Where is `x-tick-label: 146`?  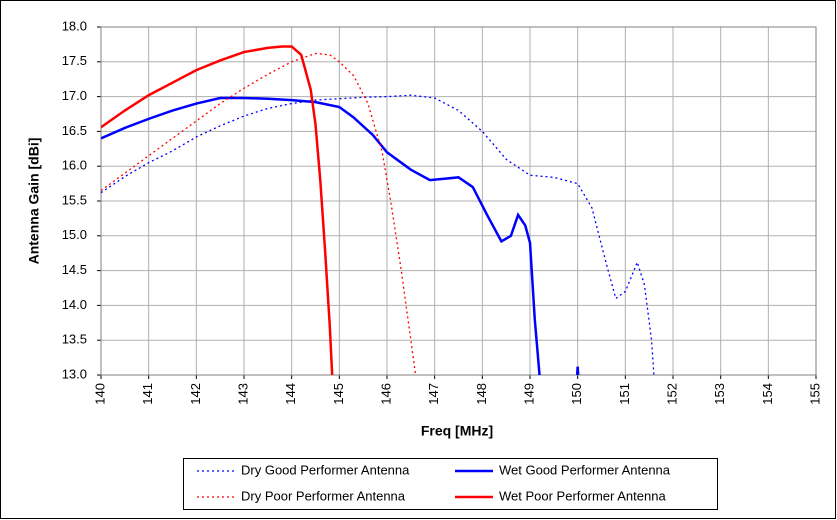
x-tick-label: 146 is located at coordinates (385, 394).